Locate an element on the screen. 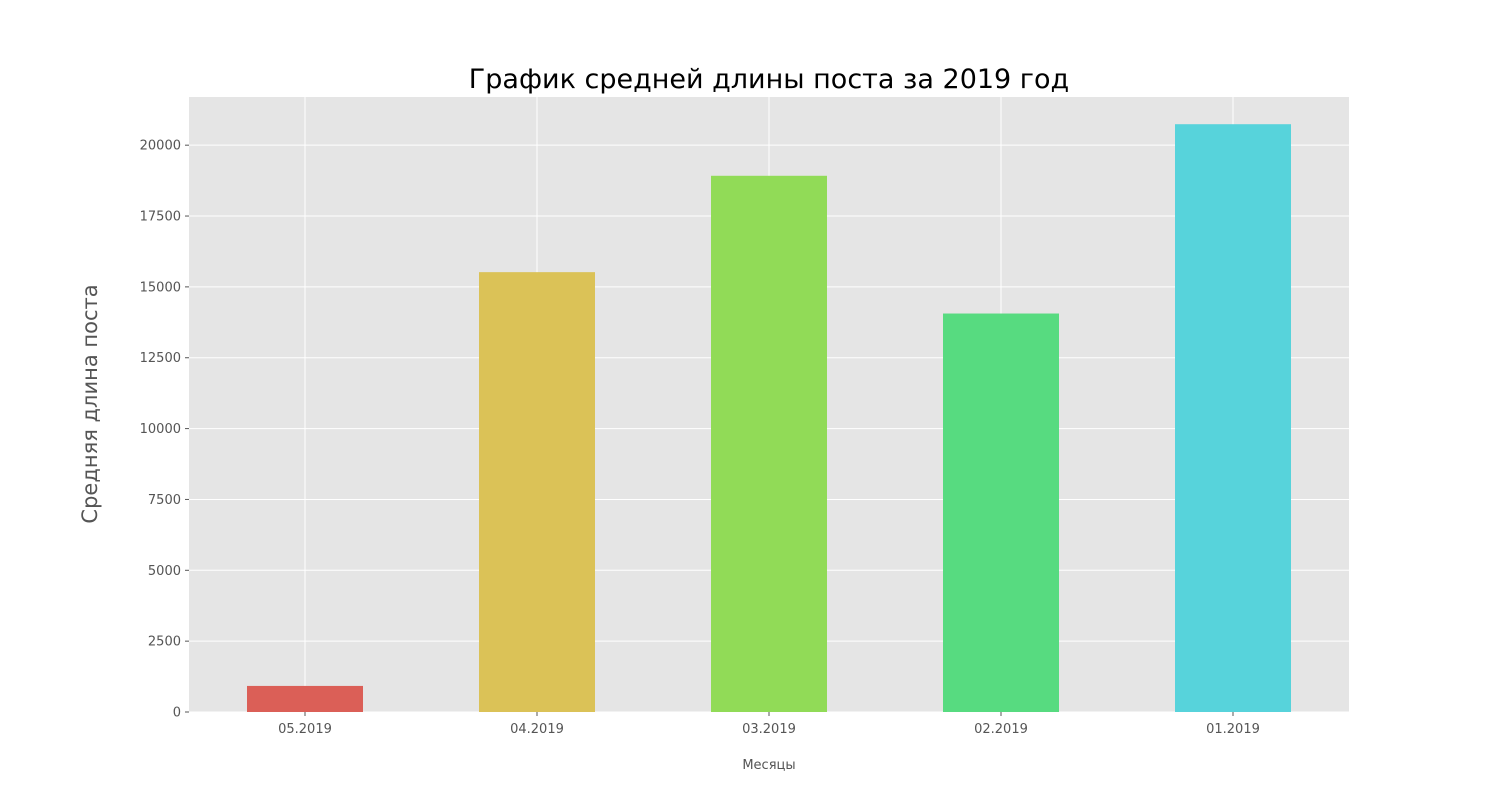 This screenshot has height=800, width=1500. x-axis-label: Месяцы is located at coordinates (768, 765).